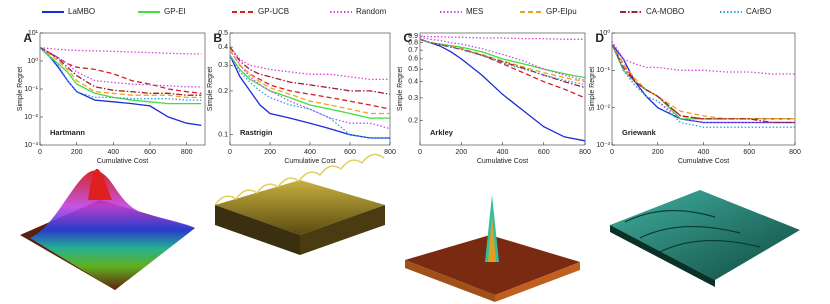  I want to click on legend-label: Random, so click(371, 11).